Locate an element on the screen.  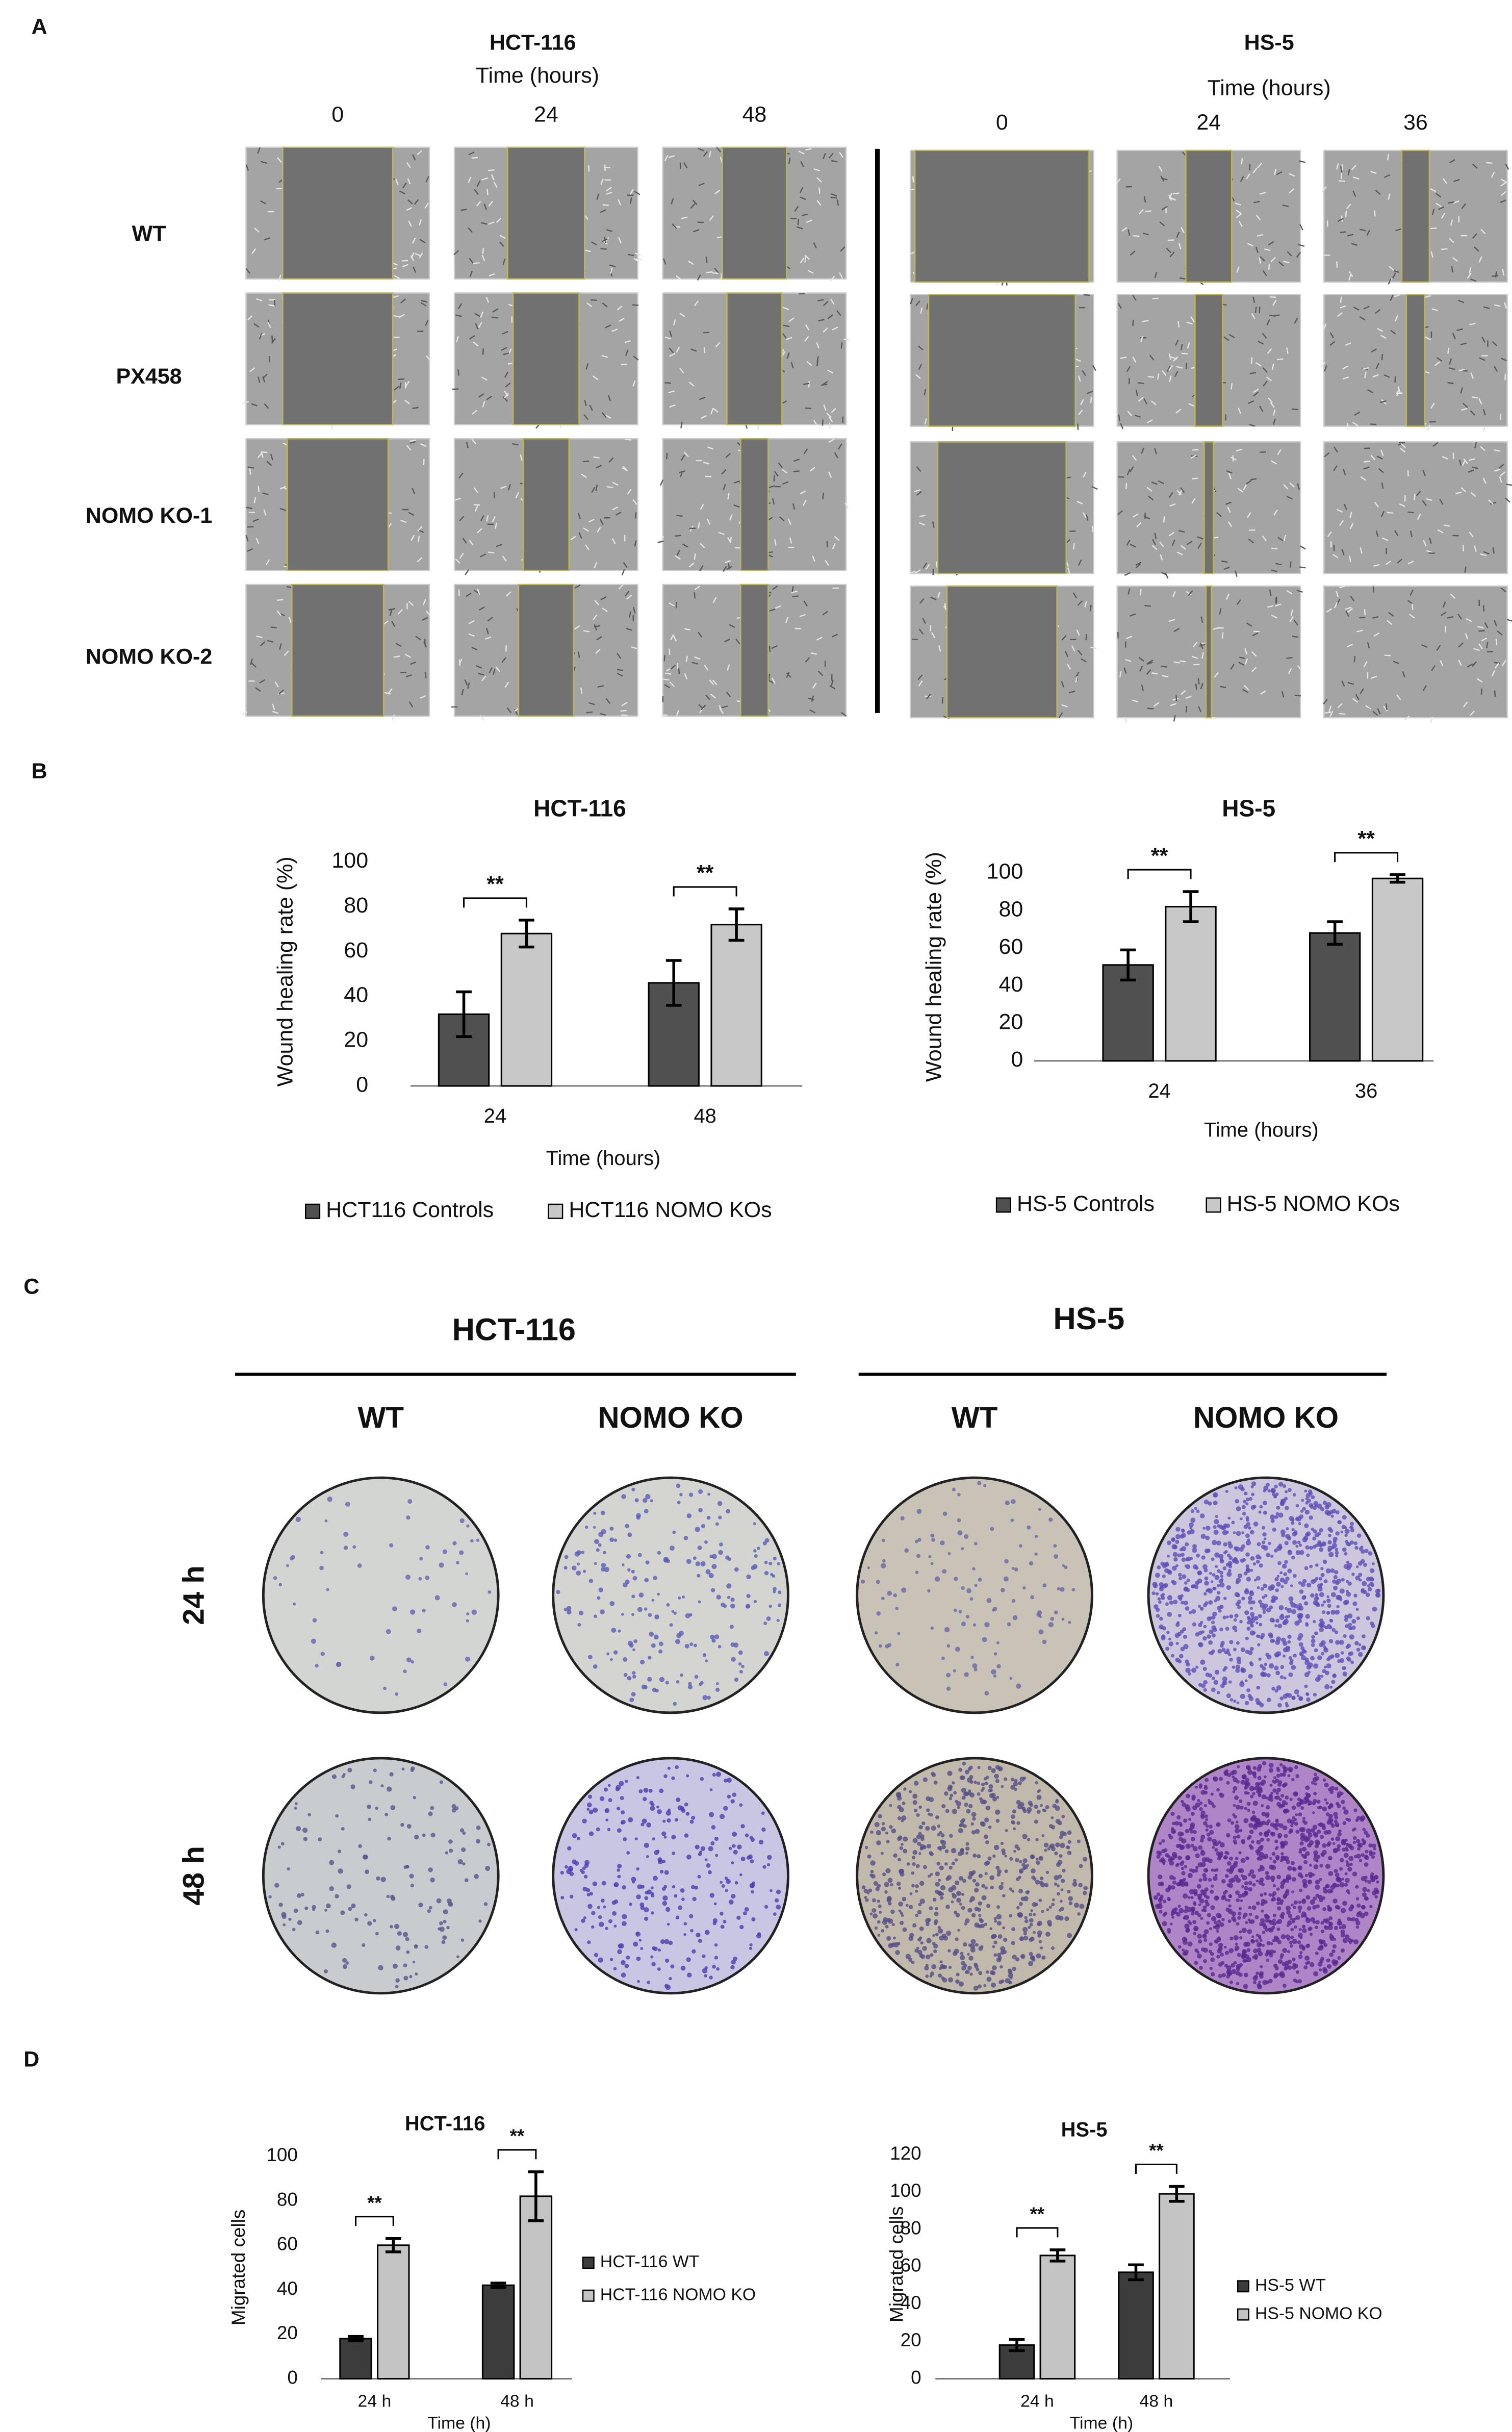
wound-photo is located at coordinates (1208, 361).